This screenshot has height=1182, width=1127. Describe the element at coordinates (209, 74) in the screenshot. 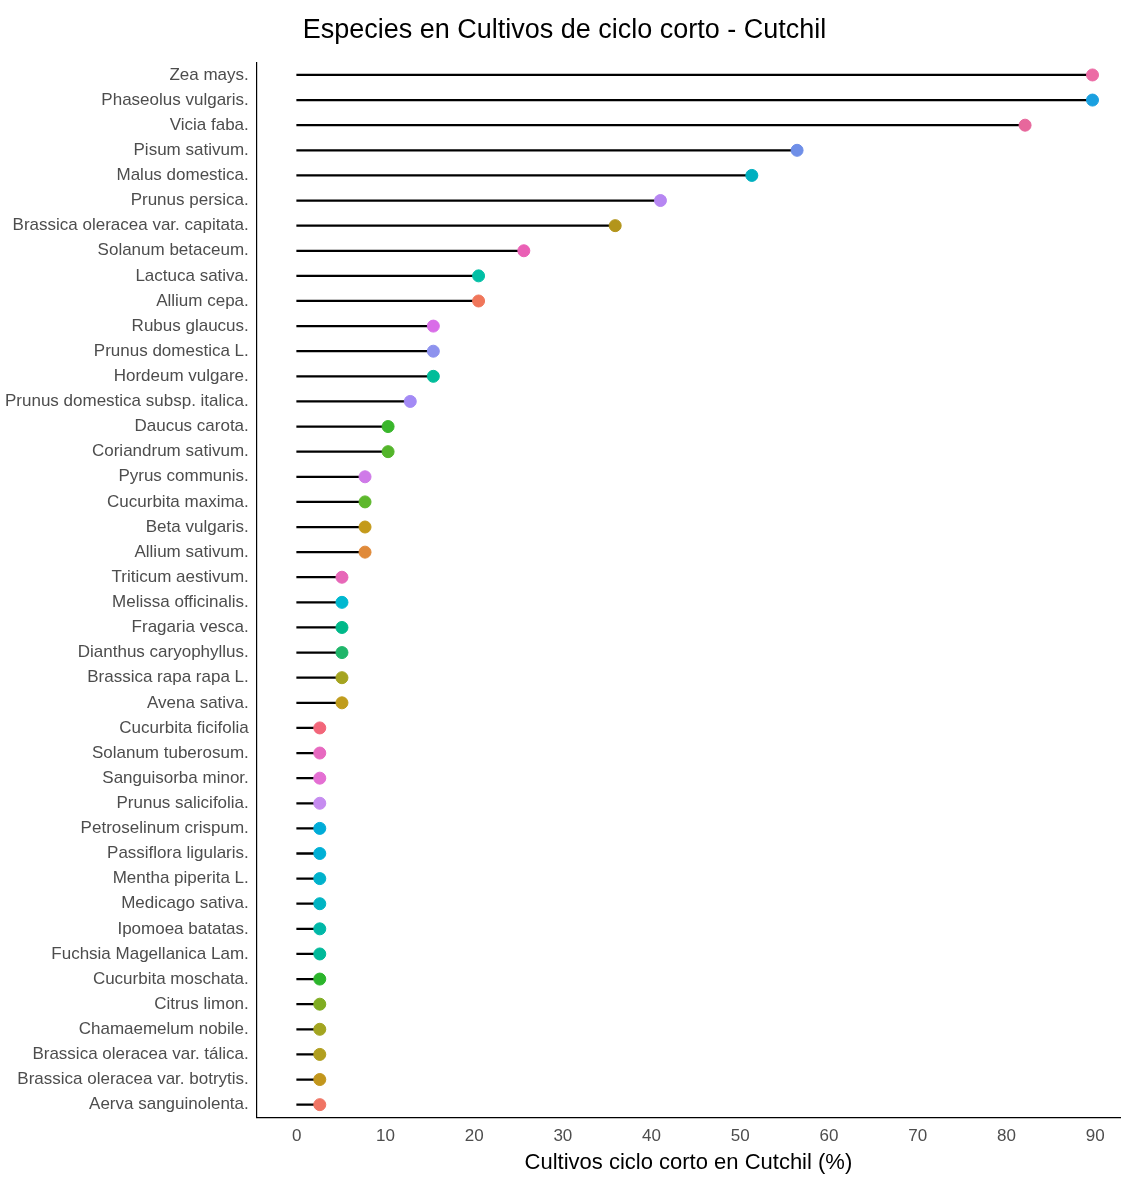

I see `y-tick-label: Zea mays.` at that location.